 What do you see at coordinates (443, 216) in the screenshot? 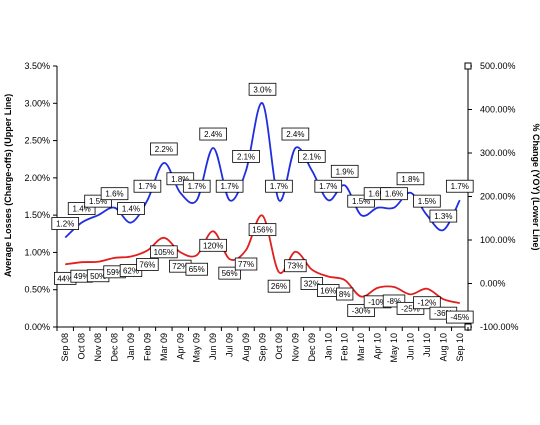
I see `data-label-losses: 1.3%` at bounding box center [443, 216].